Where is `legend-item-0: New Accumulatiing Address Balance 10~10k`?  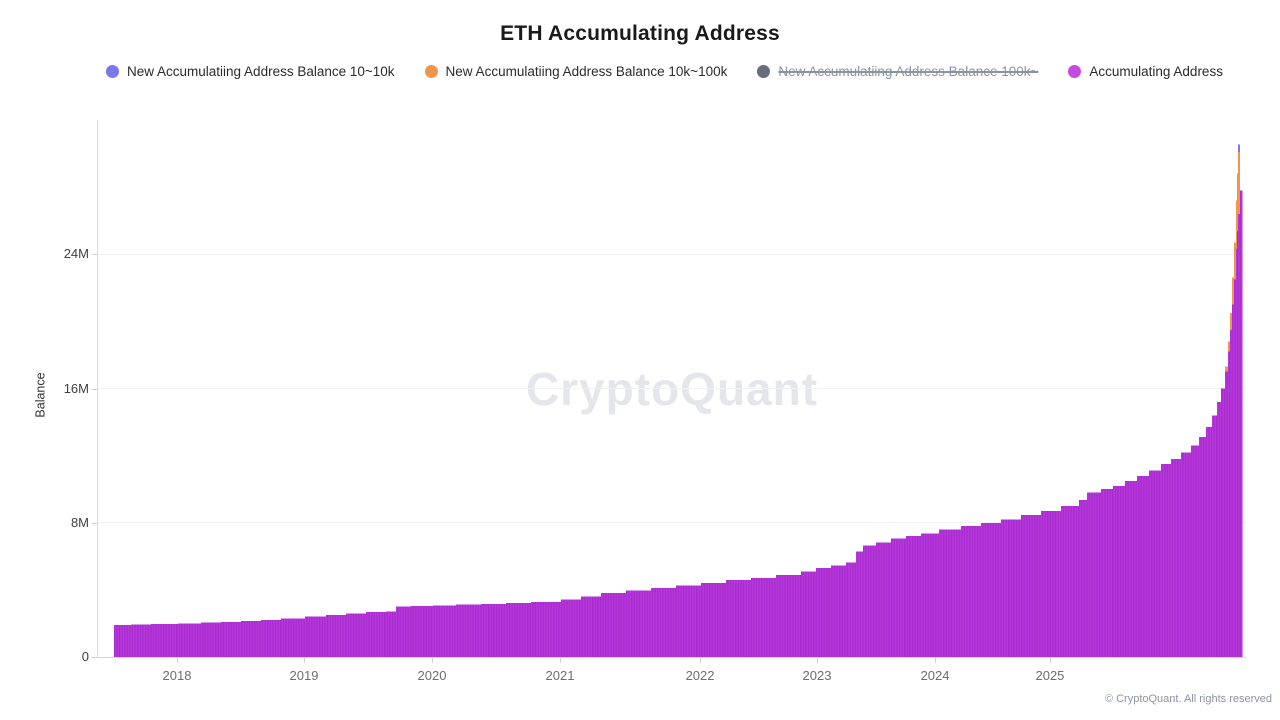
legend-item-0: New Accumulatiing Address Balance 10~10k is located at coordinates (250, 71).